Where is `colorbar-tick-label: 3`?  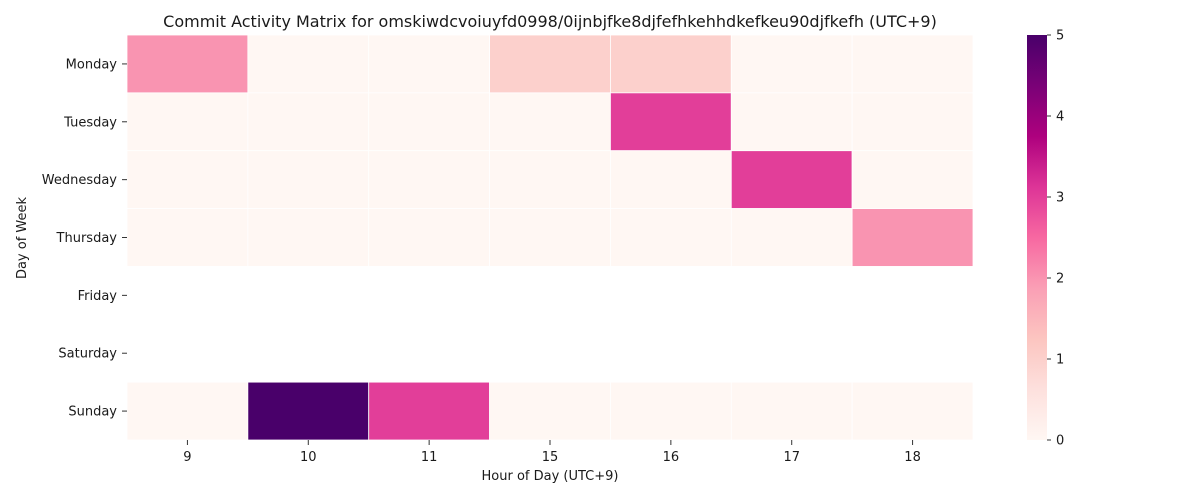 colorbar-tick-label: 3 is located at coordinates (1060, 198).